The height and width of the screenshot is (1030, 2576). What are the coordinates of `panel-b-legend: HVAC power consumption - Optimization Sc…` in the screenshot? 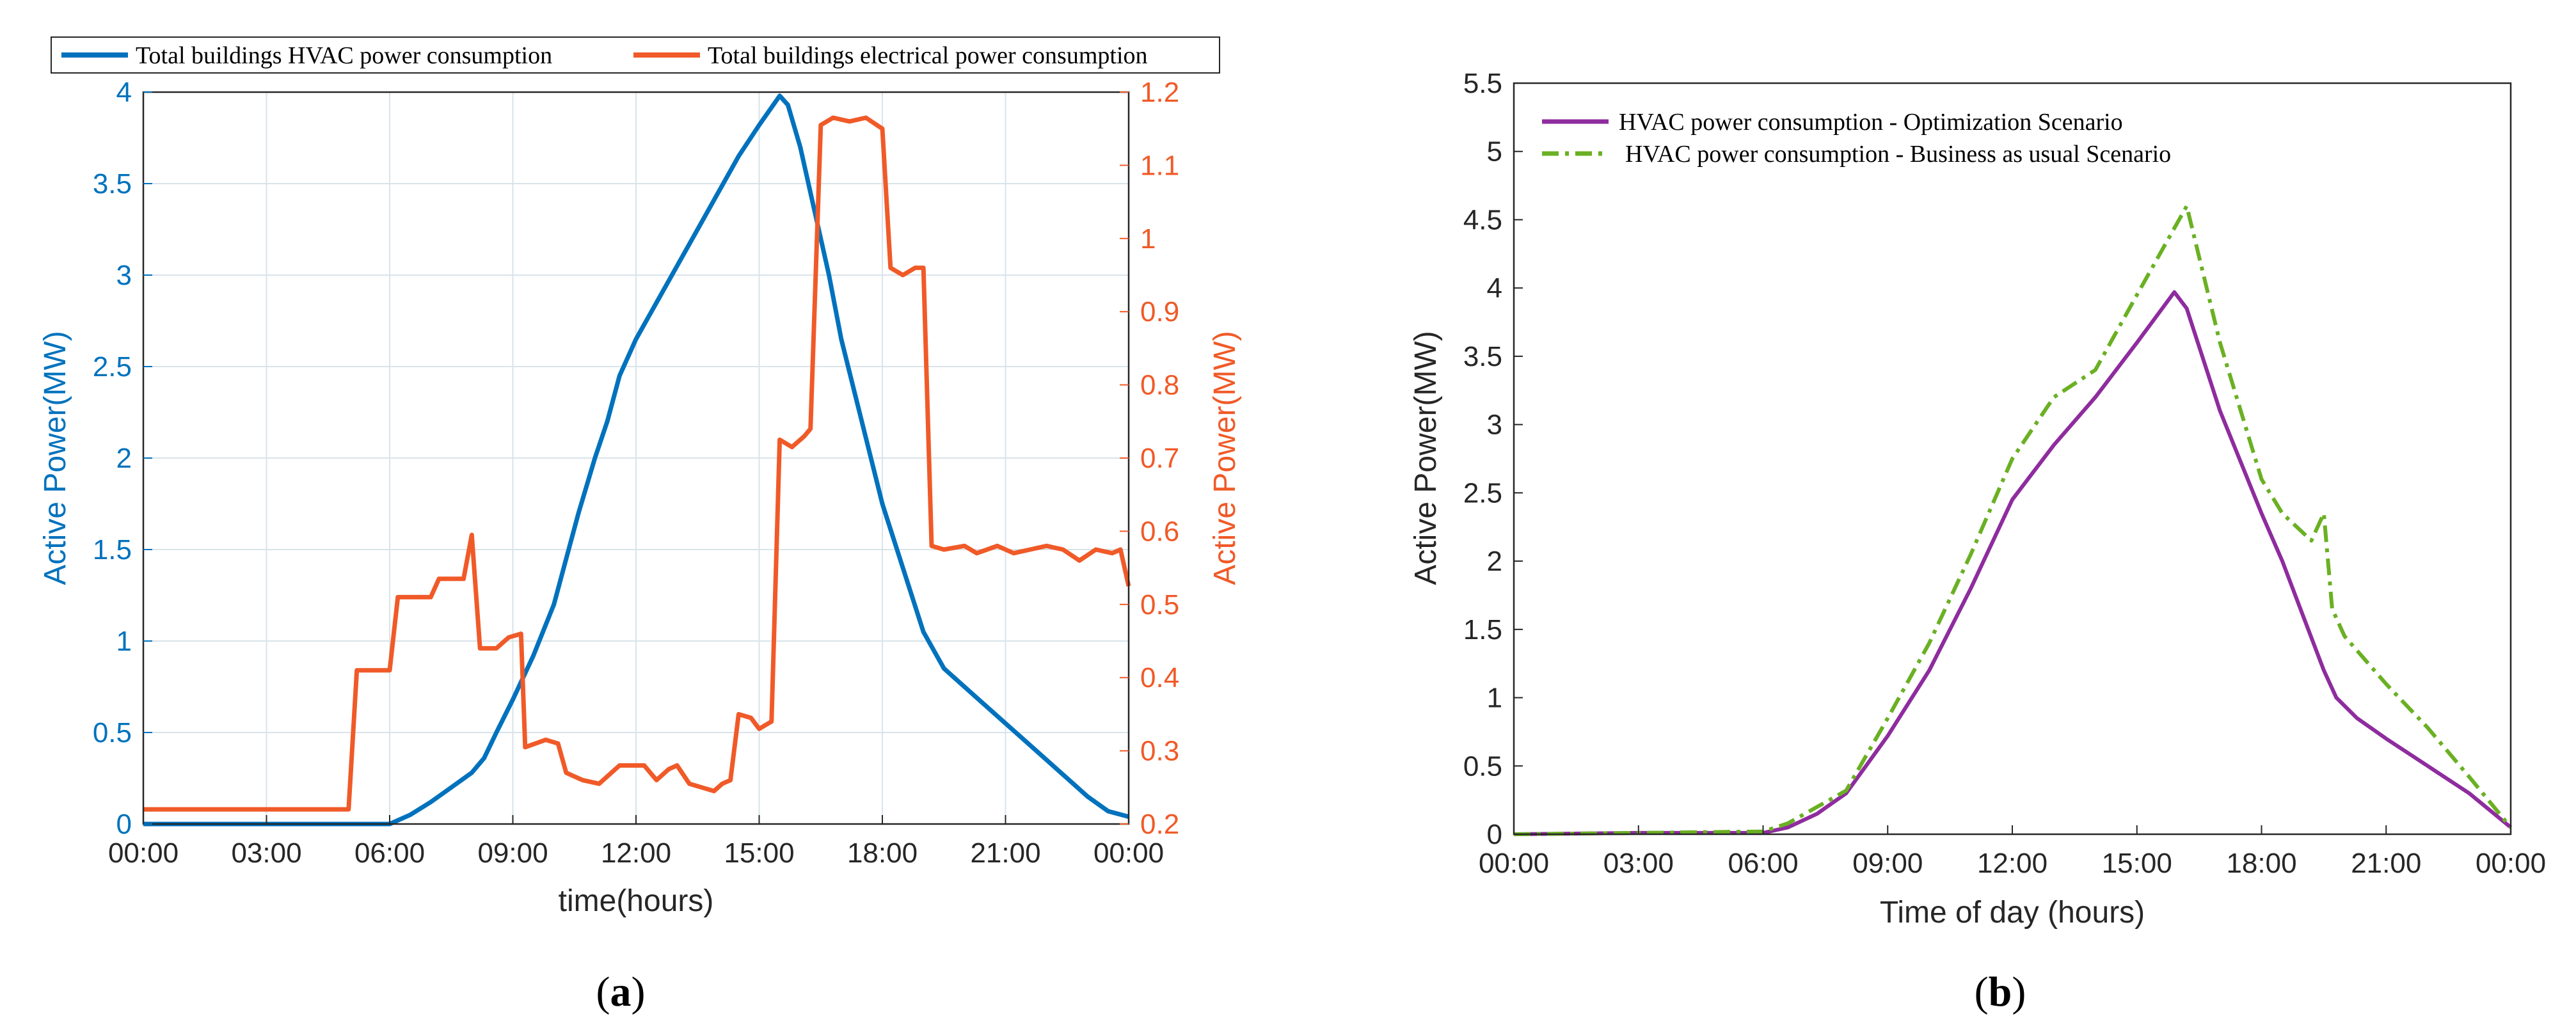 It's located at (1857, 138).